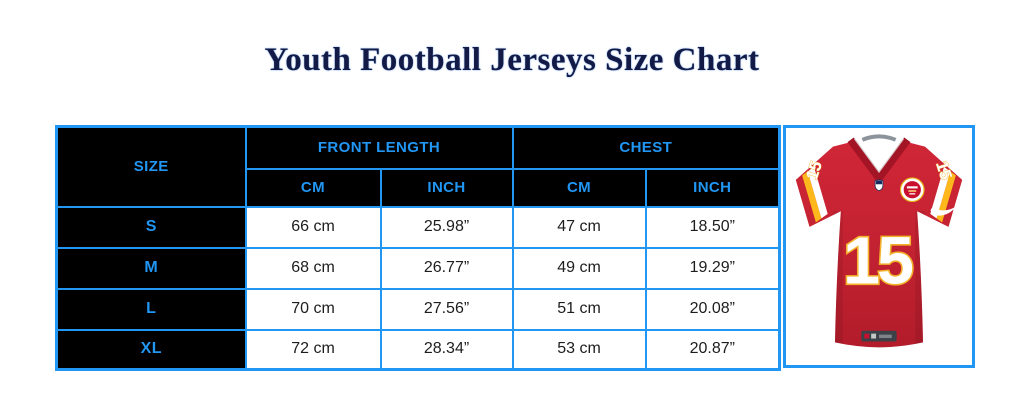 The width and height of the screenshot is (1024, 418). What do you see at coordinates (712, 349) in the screenshot?
I see `chest-inch-value: 20.87”` at bounding box center [712, 349].